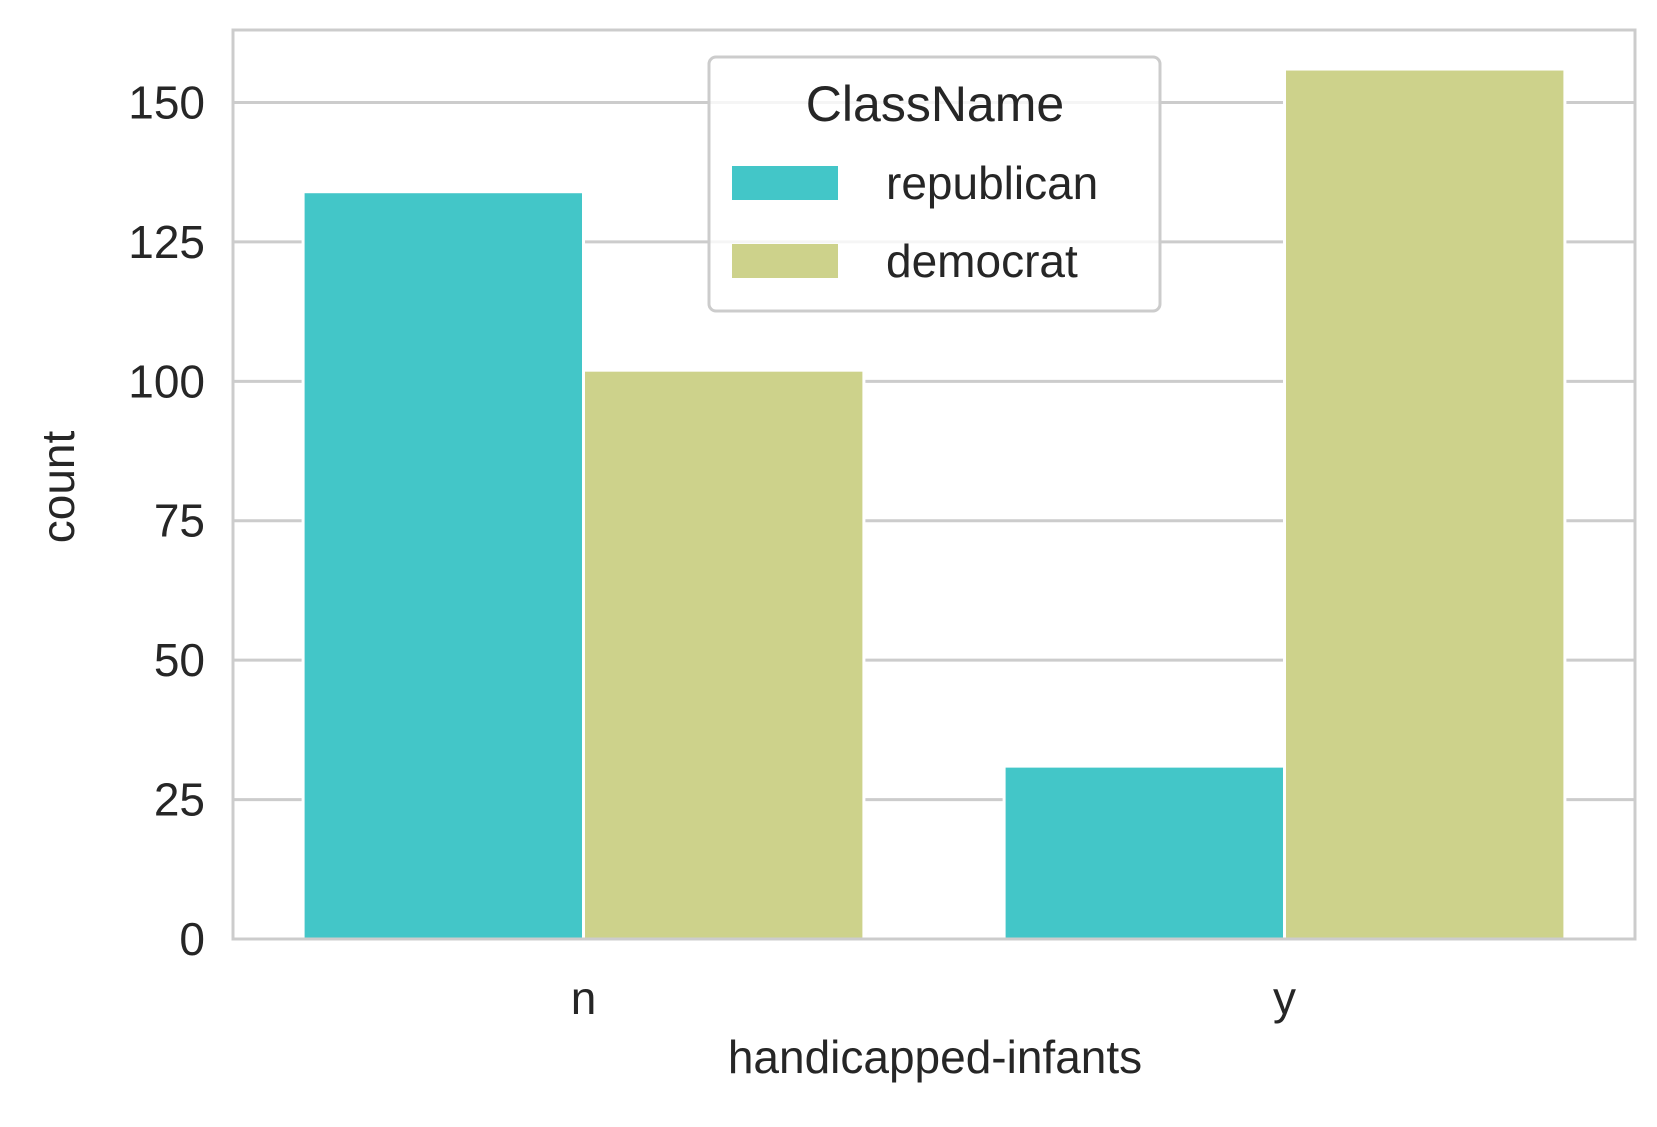  What do you see at coordinates (584, 998) in the screenshot?
I see `x-tick-label: n` at bounding box center [584, 998].